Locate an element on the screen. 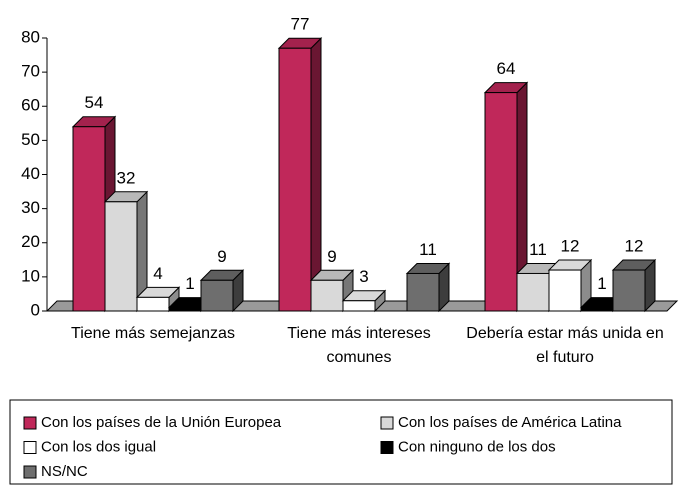  legend-label: Con ninguno de los dos is located at coordinates (477, 446).